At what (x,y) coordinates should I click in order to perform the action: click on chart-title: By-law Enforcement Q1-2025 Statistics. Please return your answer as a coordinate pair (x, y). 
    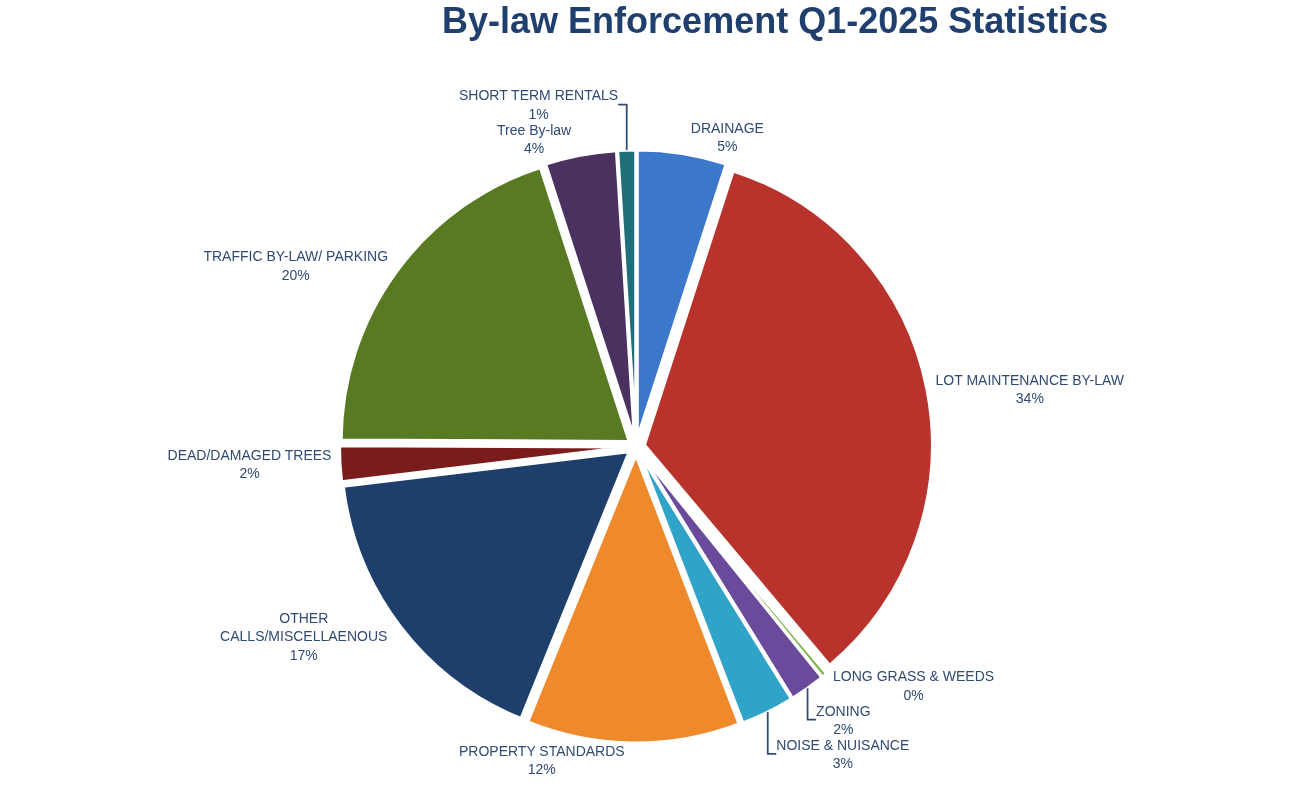
    Looking at the image, I should click on (775, 21).